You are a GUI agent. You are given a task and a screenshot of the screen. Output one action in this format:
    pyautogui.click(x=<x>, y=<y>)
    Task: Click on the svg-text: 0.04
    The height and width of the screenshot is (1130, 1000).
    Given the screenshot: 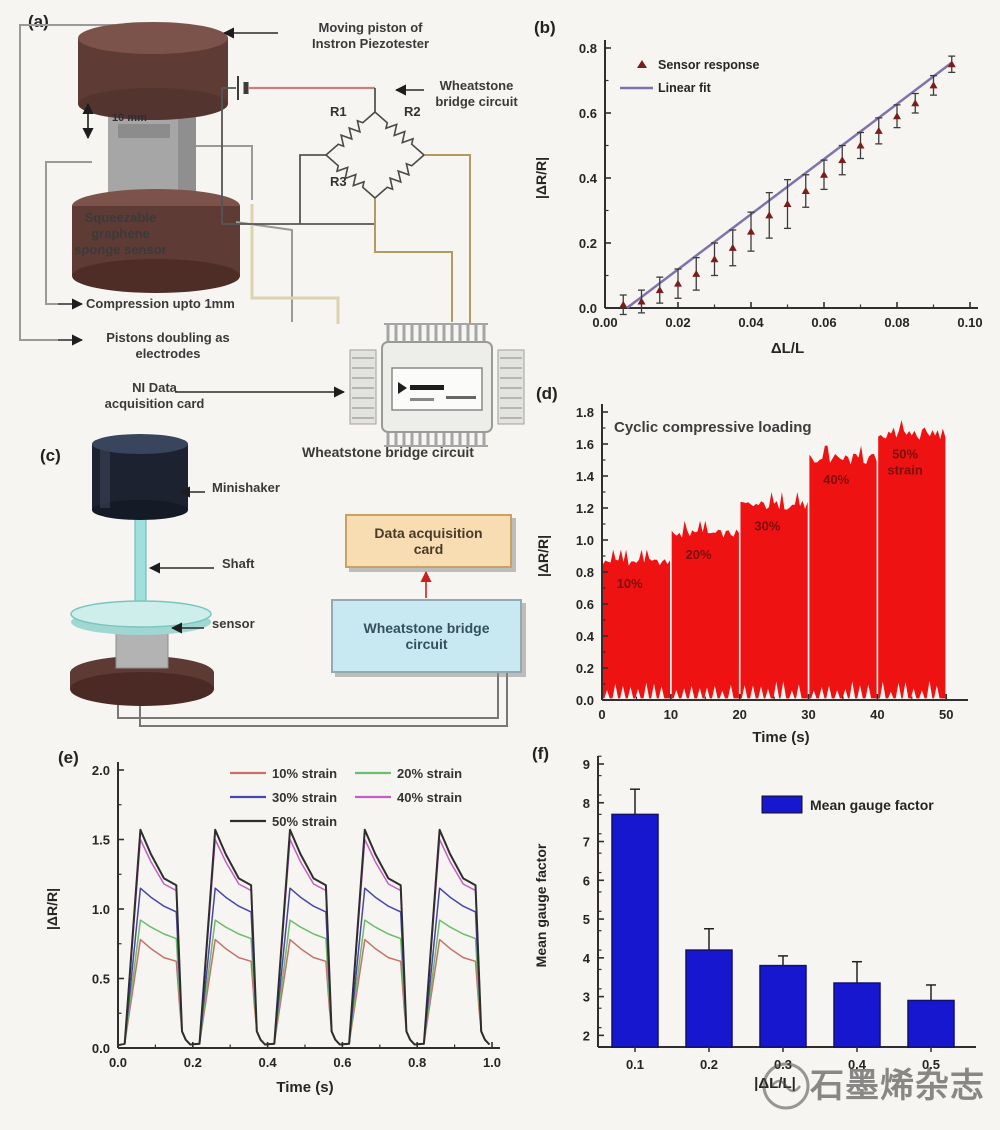 What is the action you would take?
    pyautogui.click(x=751, y=322)
    